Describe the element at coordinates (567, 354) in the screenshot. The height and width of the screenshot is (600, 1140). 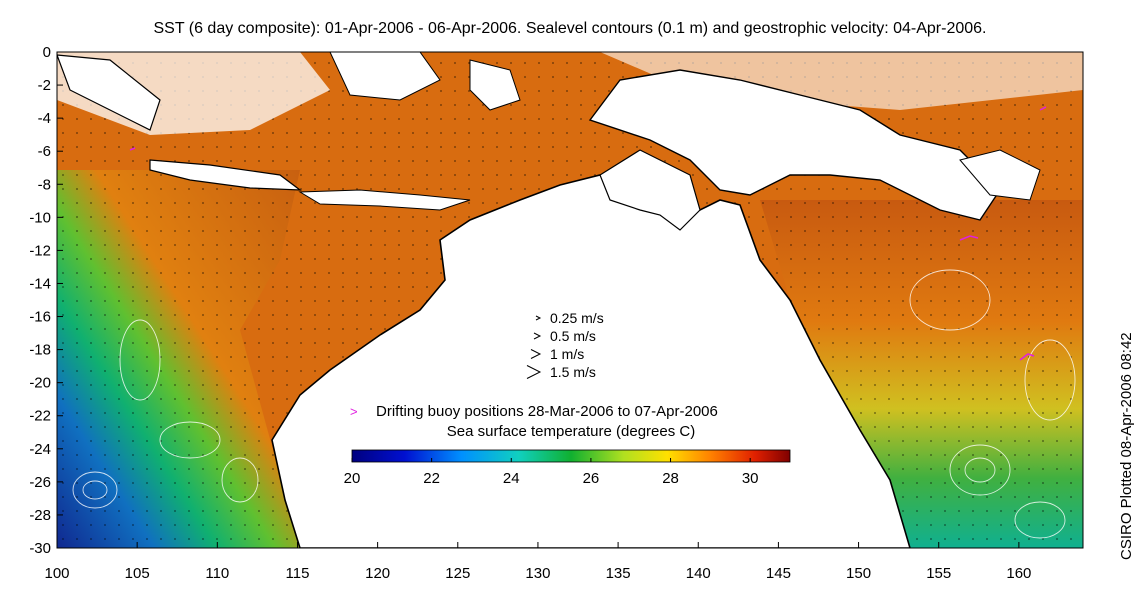
I see `velocity-scale-label: 1 m/s` at that location.